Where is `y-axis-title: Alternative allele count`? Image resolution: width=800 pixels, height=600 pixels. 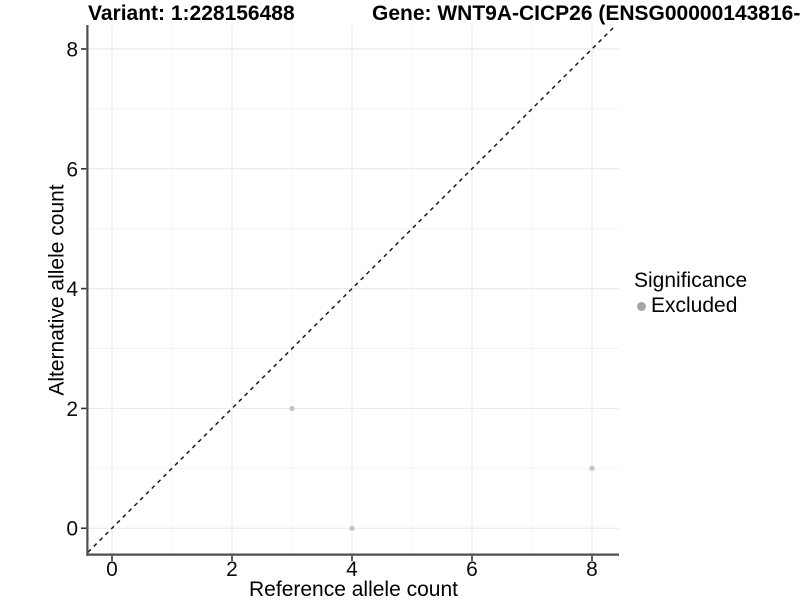 y-axis-title: Alternative allele count is located at coordinates (57, 290).